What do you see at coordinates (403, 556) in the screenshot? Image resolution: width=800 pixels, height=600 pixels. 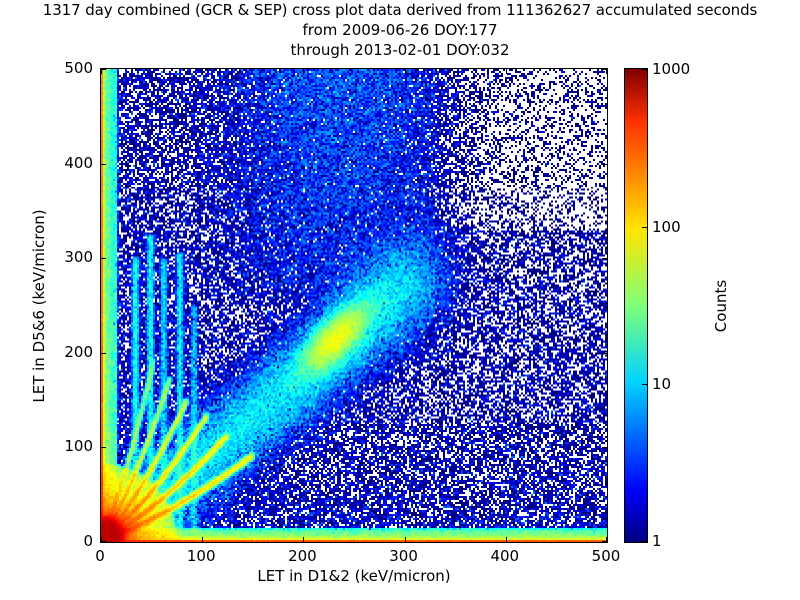 I see `x-axis-tick-label: 300` at bounding box center [403, 556].